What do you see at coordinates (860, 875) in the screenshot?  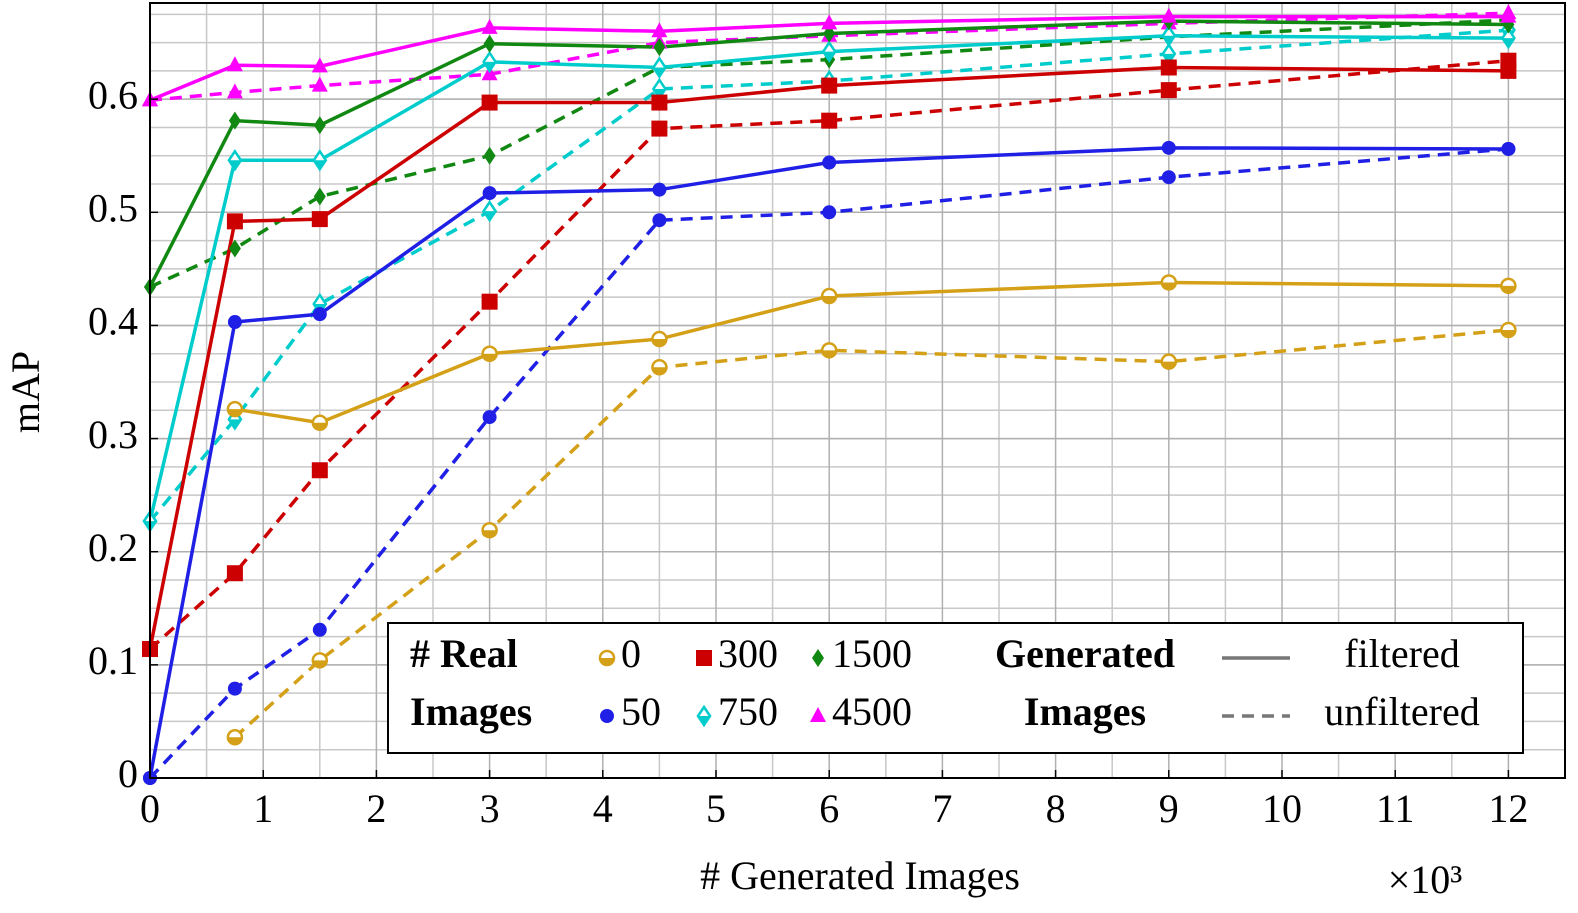 I see `x-axis-label: # Generated Images` at bounding box center [860, 875].